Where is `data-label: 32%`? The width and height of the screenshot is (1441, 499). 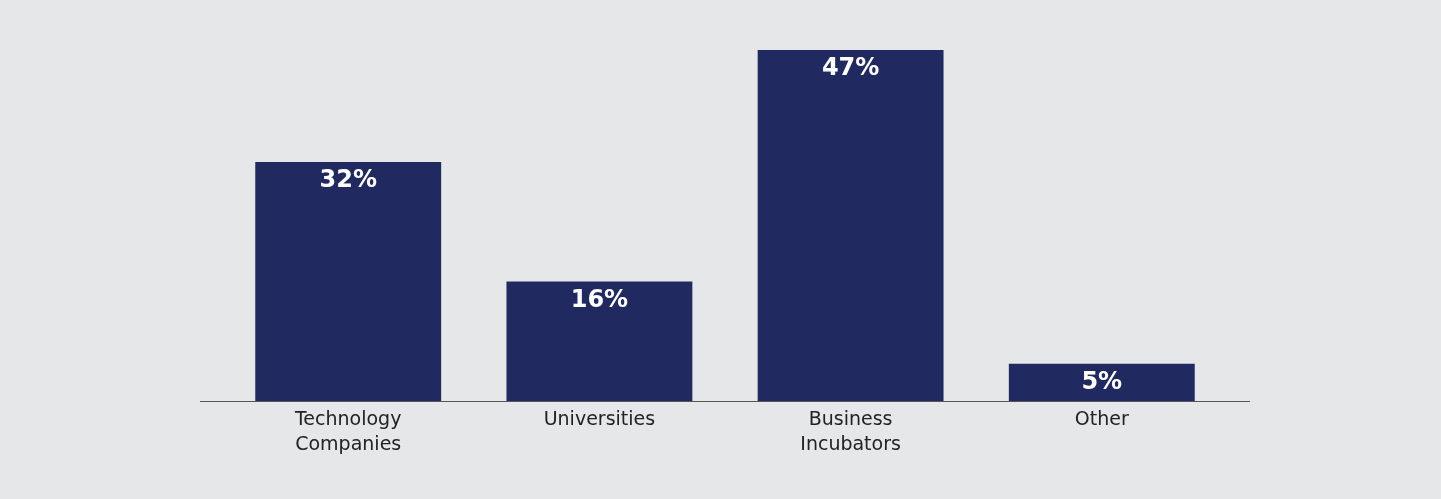
data-label: 32% is located at coordinates (348, 179).